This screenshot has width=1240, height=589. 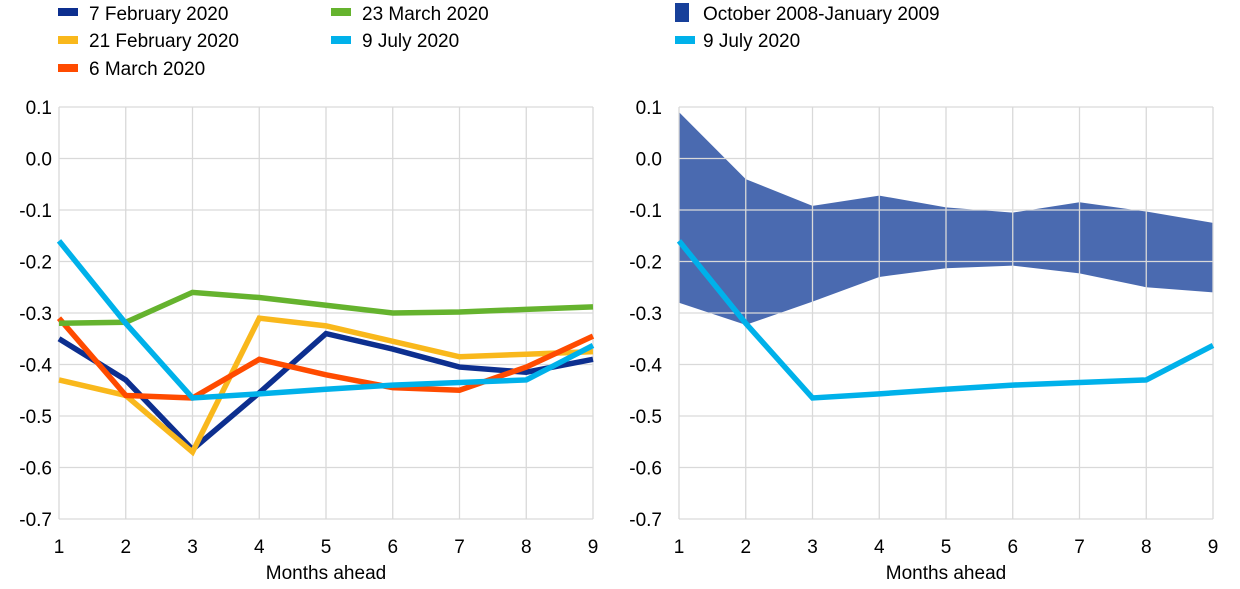 I want to click on legend-swatch-21-february-2020, so click(x=68, y=40).